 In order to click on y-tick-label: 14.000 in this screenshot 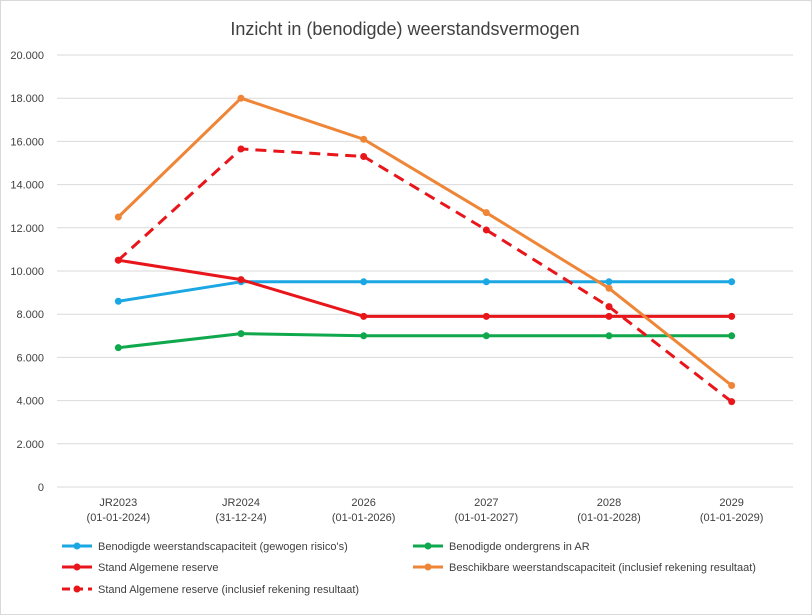, I will do `click(27, 186)`.